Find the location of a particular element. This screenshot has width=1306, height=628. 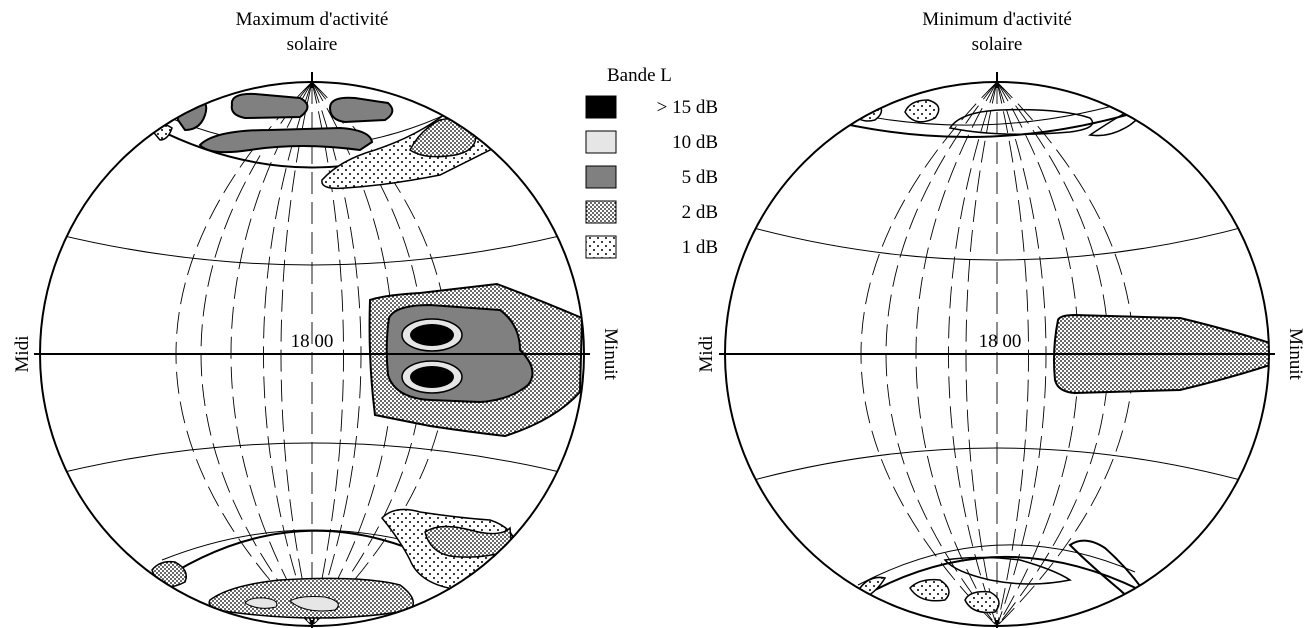

south-patch-small-b is located at coordinates (314, 604).